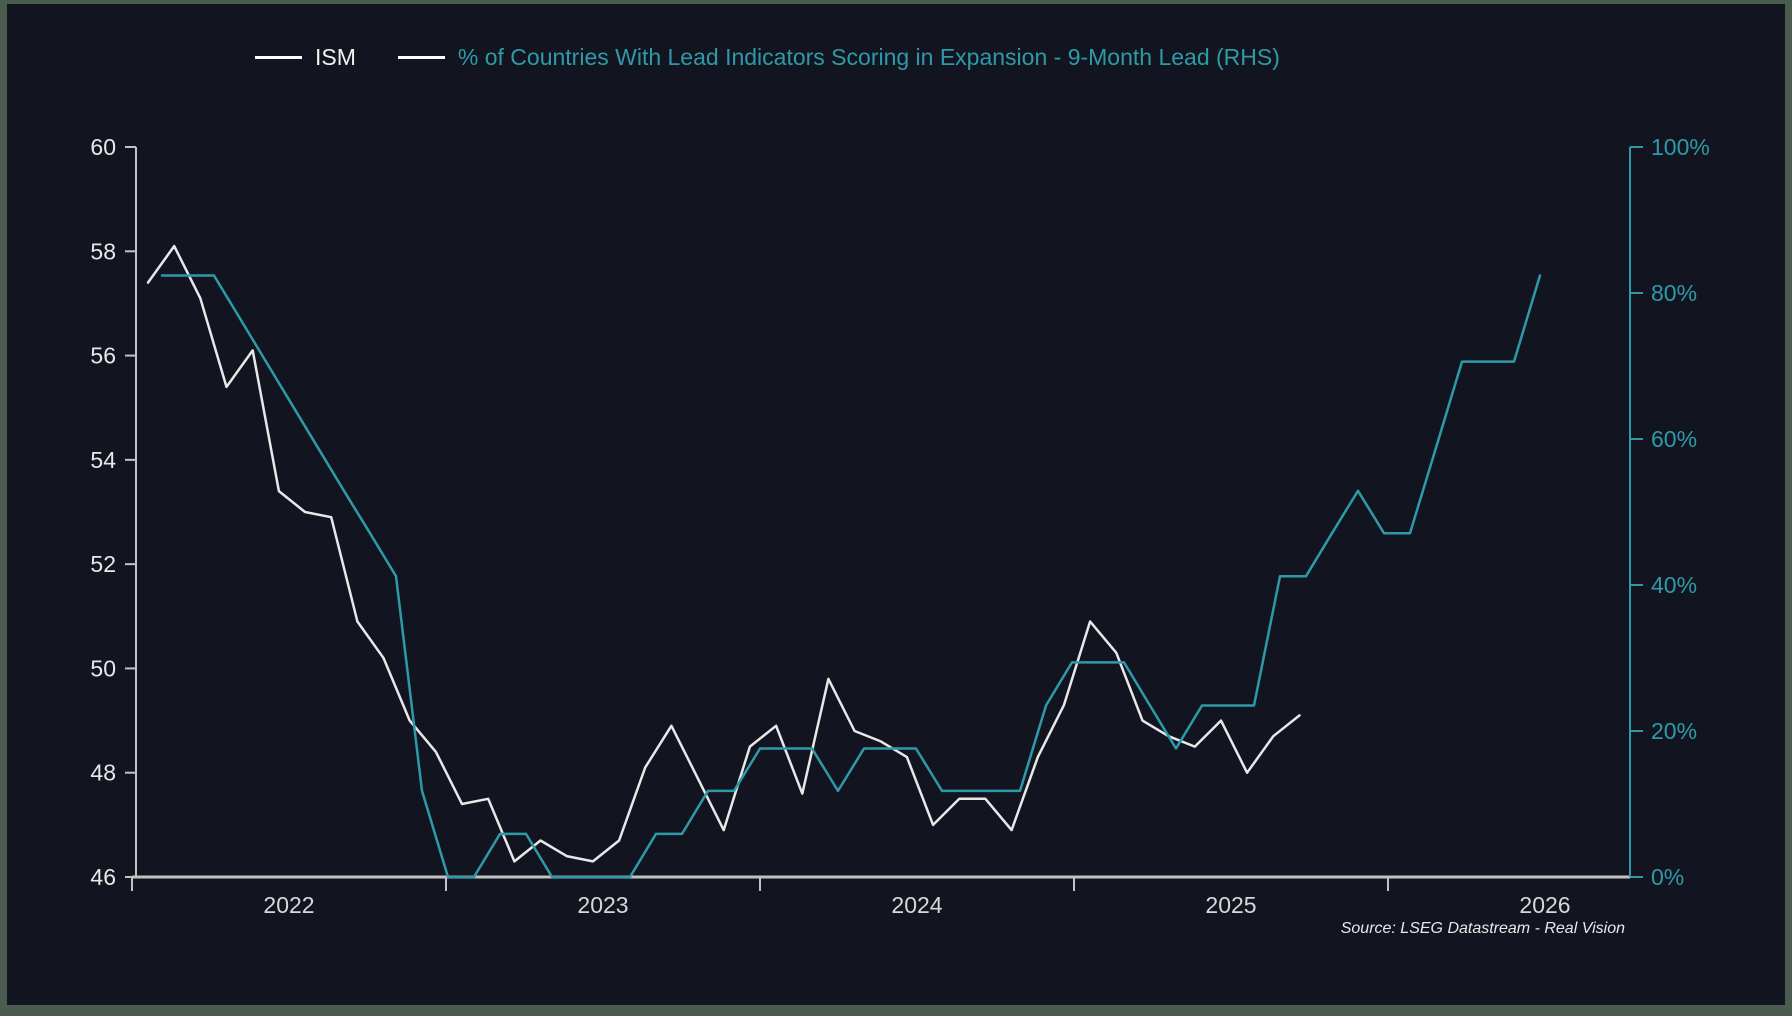 The width and height of the screenshot is (1792, 1016). What do you see at coordinates (278, 57) in the screenshot?
I see `ism-line-swatch` at bounding box center [278, 57].